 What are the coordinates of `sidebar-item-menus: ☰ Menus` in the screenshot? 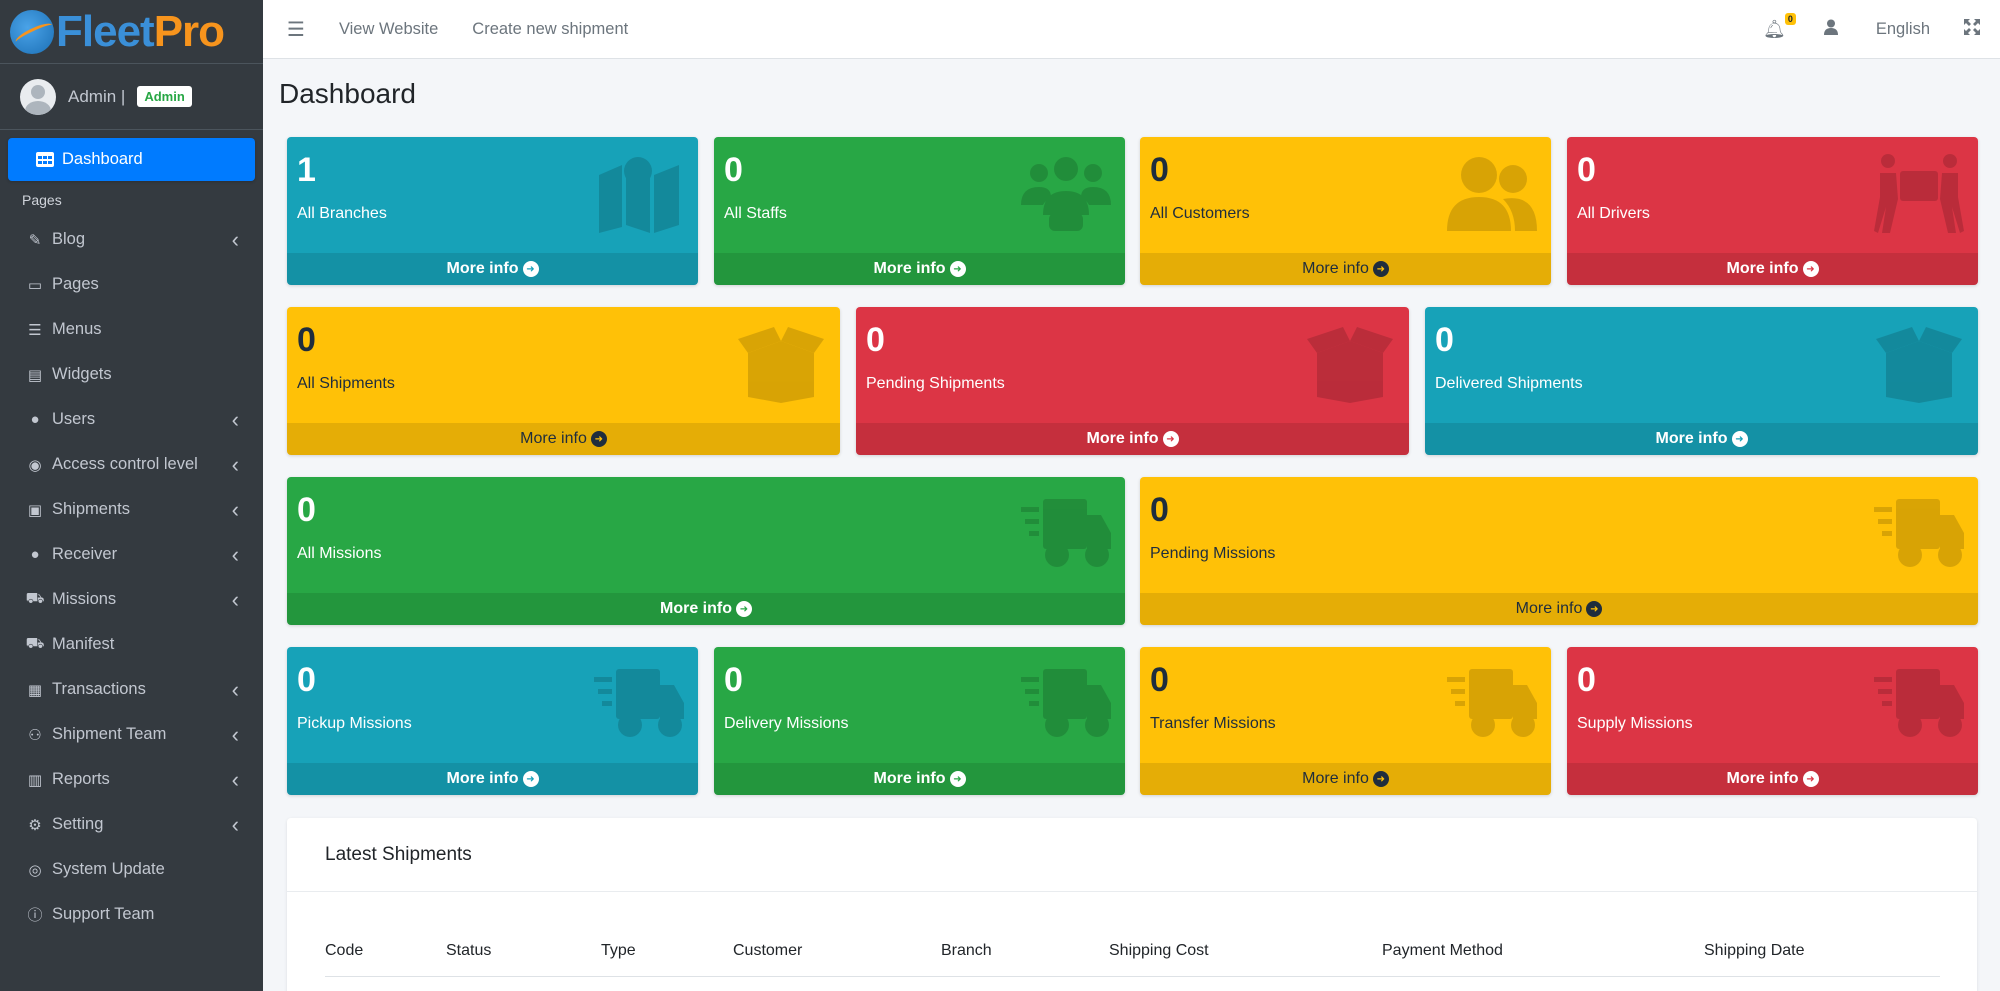 It's located at (131, 329).